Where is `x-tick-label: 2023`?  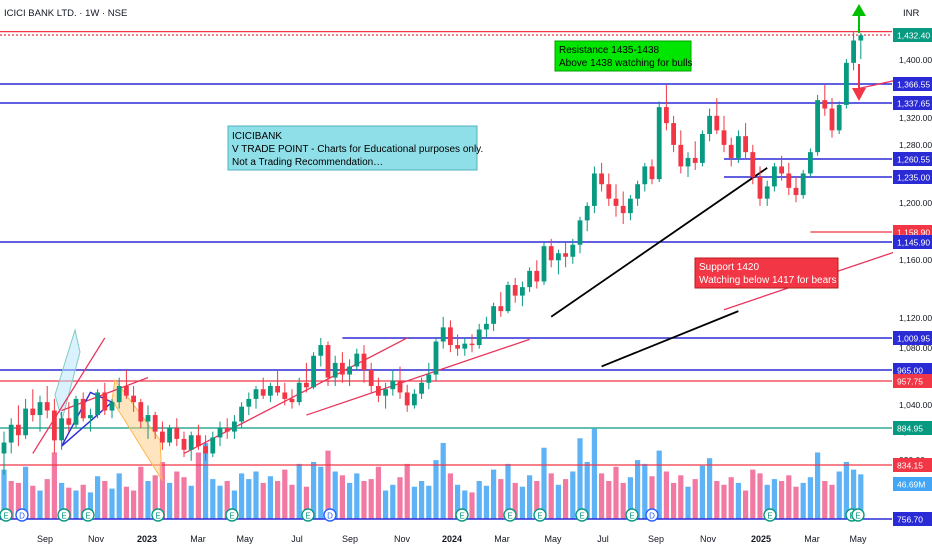 x-tick-label: 2023 is located at coordinates (147, 539).